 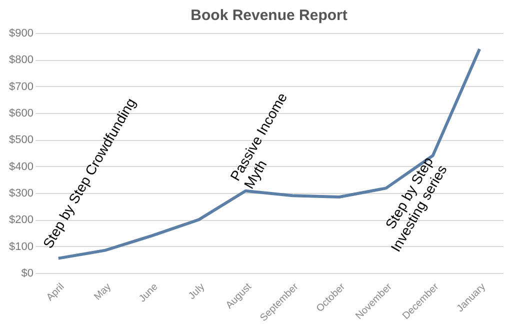 I want to click on y-tick-label: $600, so click(x=21, y=114).